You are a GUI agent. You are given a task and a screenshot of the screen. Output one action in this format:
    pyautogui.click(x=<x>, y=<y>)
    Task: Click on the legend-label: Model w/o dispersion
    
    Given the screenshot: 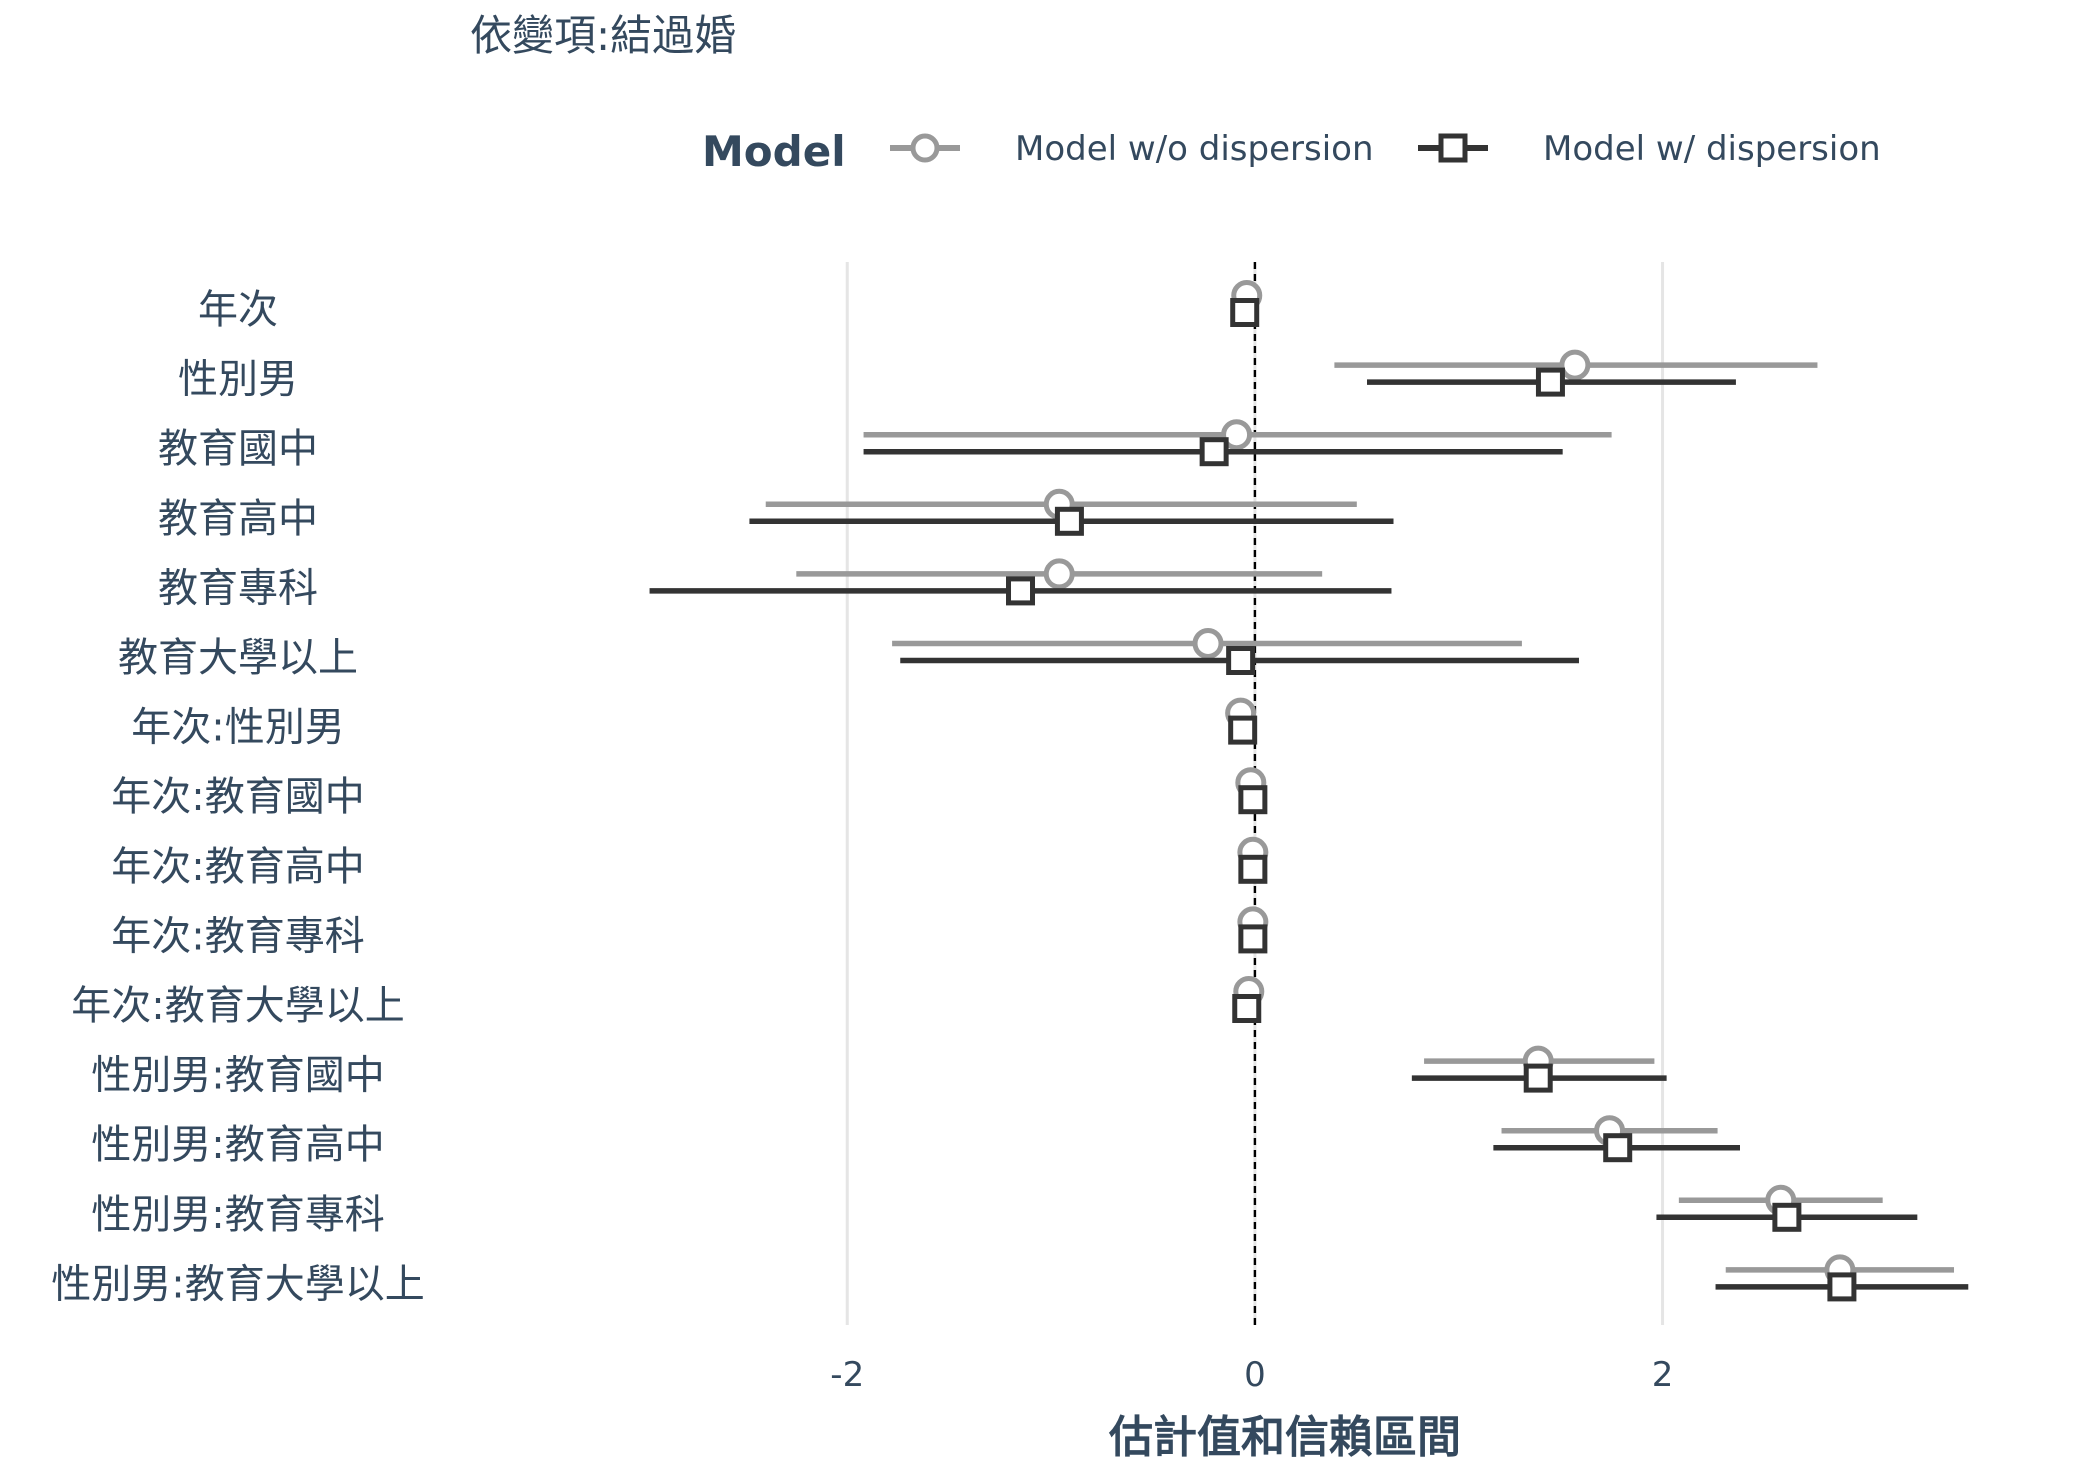 What is the action you would take?
    pyautogui.click(x=1194, y=149)
    